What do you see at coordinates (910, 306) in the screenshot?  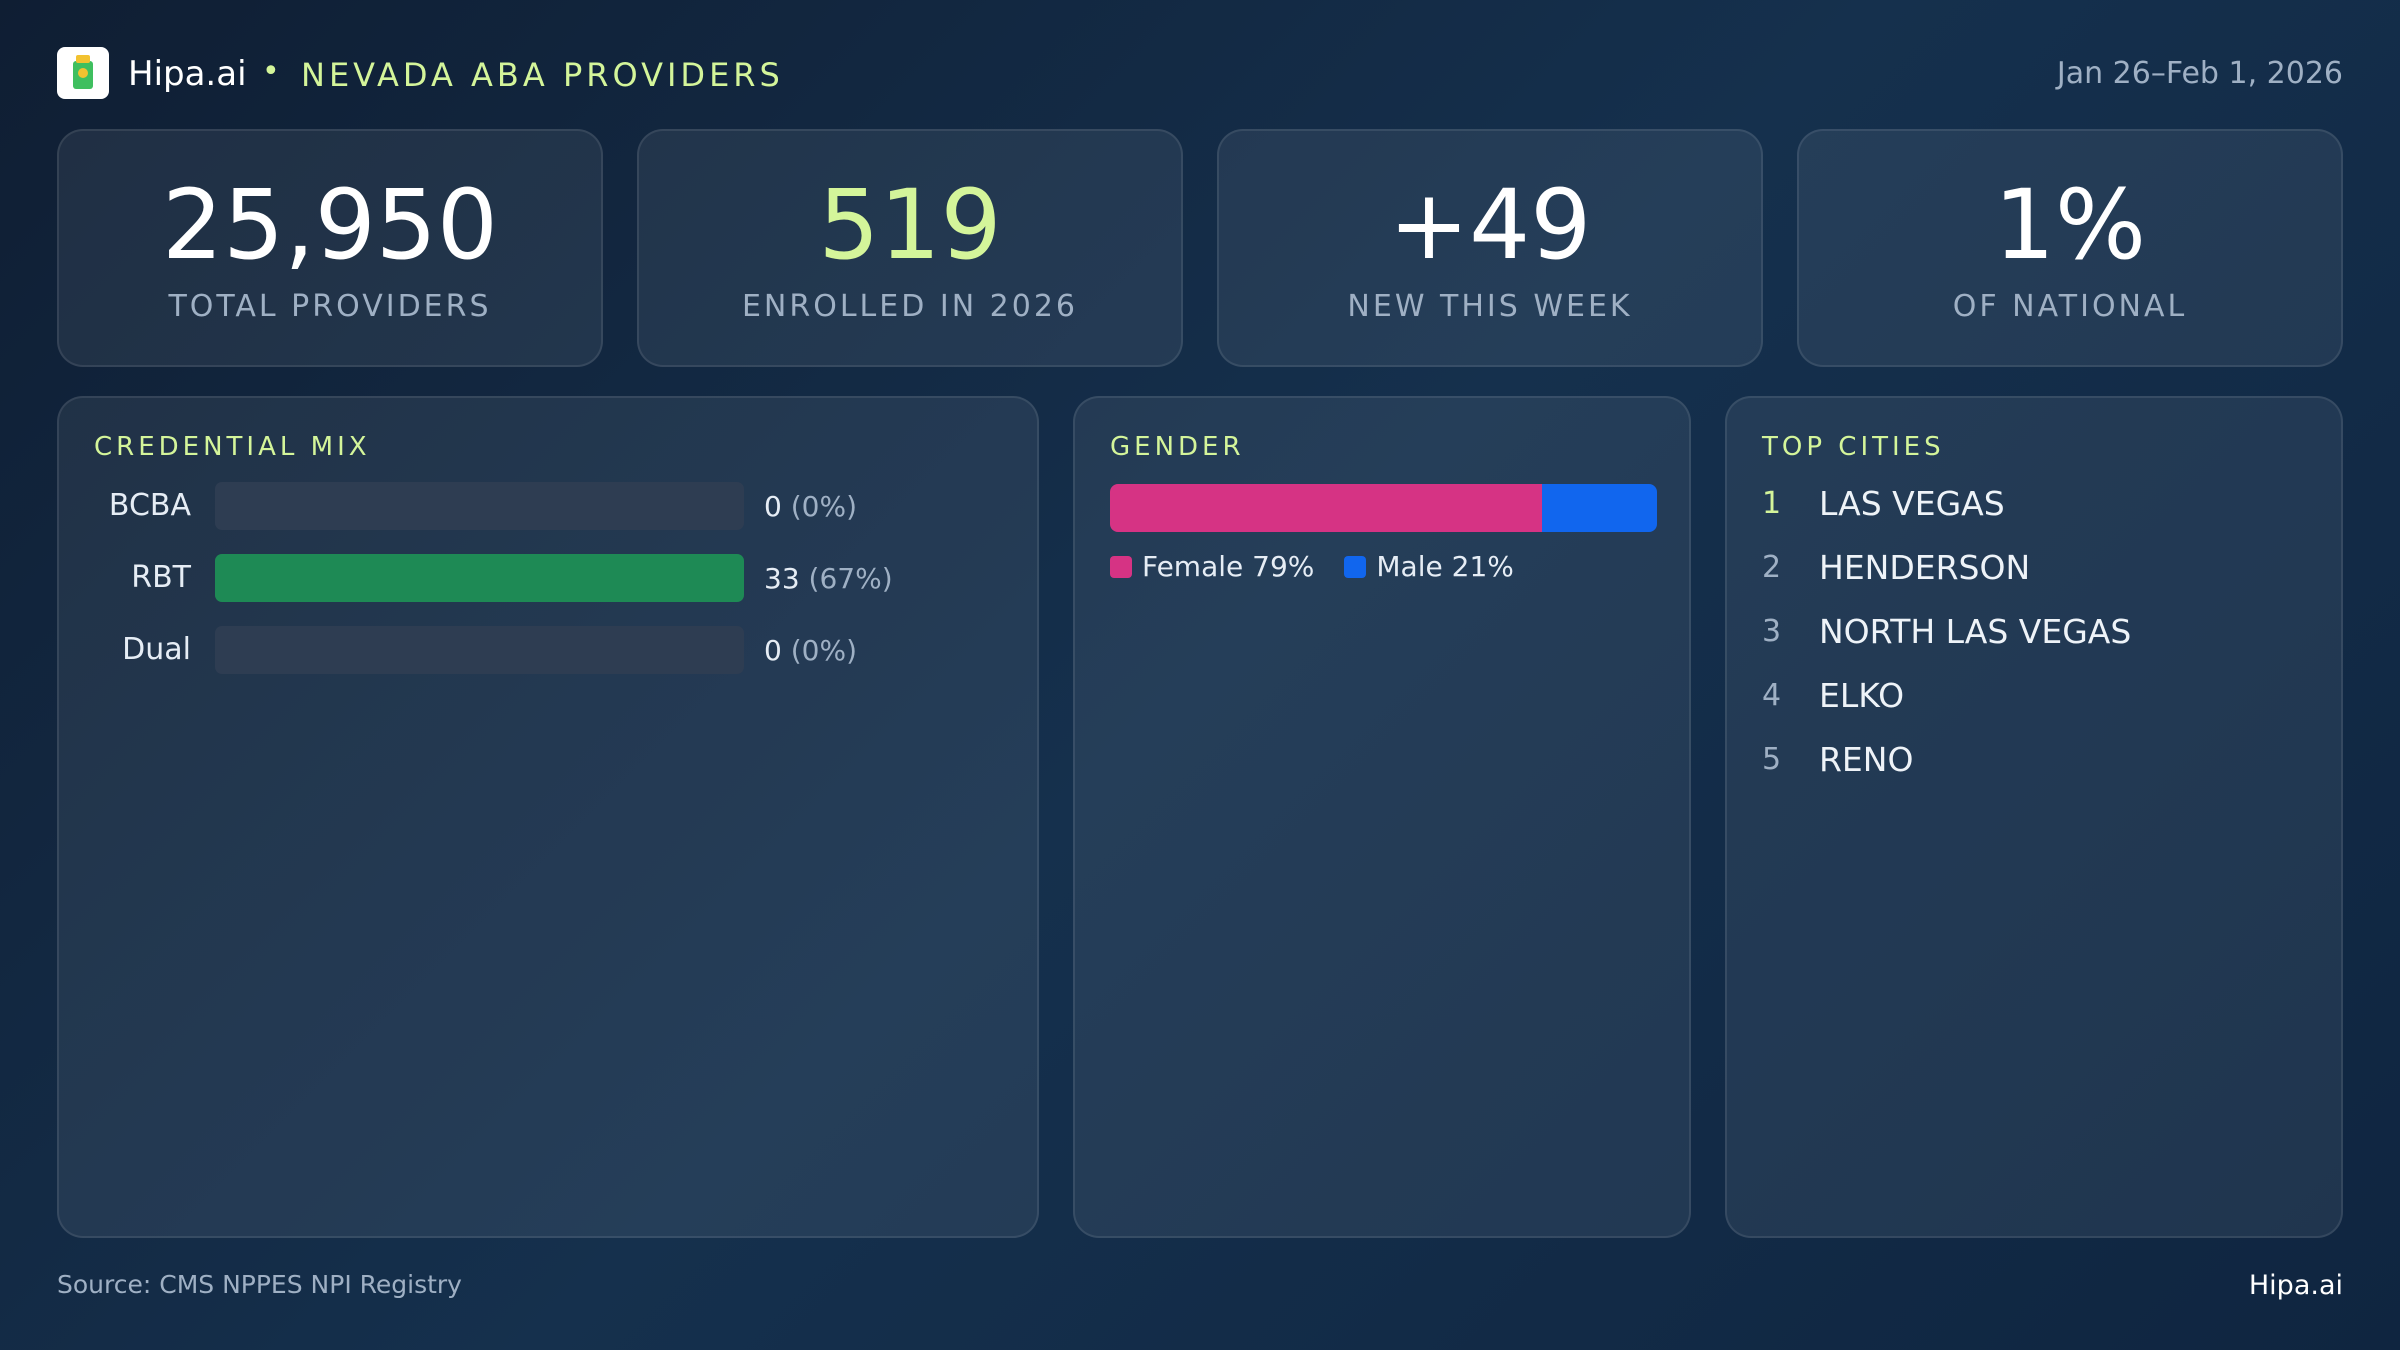 I see `stat-label: ENROLLED IN 2026` at bounding box center [910, 306].